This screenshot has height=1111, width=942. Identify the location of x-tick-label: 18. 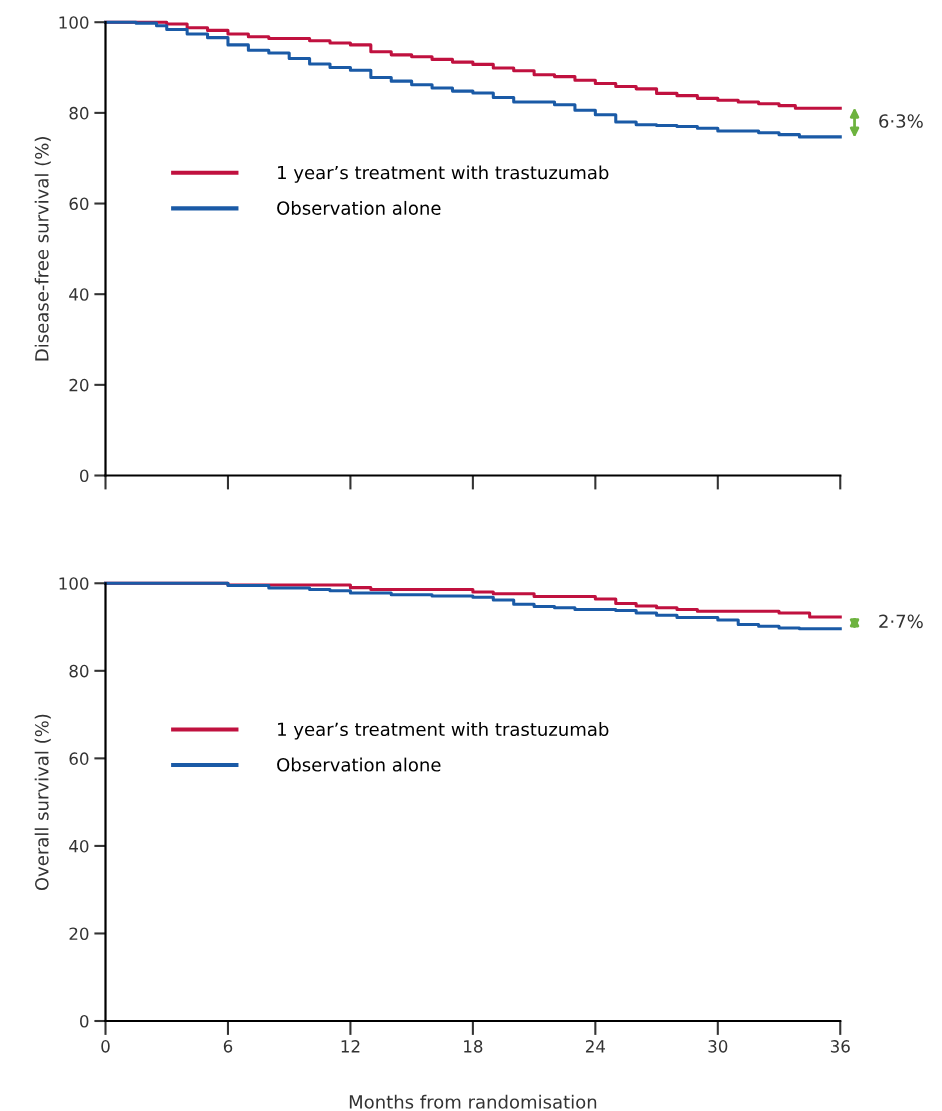
(473, 1046).